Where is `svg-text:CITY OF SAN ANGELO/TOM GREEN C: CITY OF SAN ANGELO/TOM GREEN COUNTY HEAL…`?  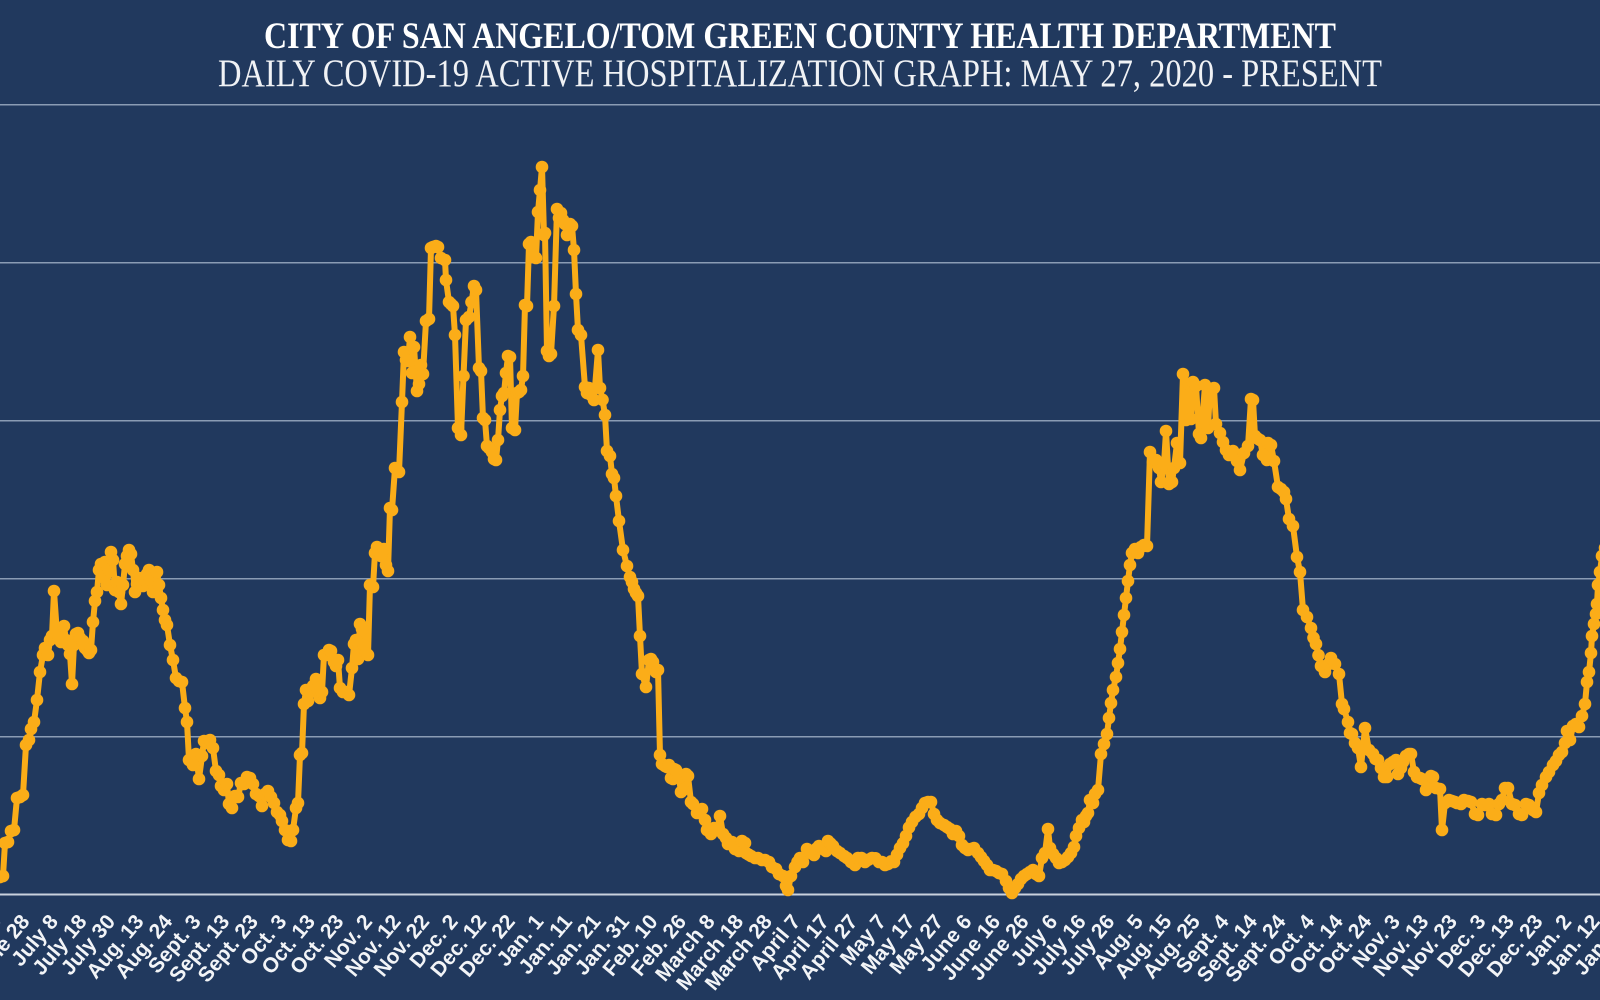 svg-text:CITY OF SAN ANGELO/TOM GREEN C: CITY OF SAN ANGELO/TOM GREEN COUNTY HEAL… is located at coordinates (800, 35).